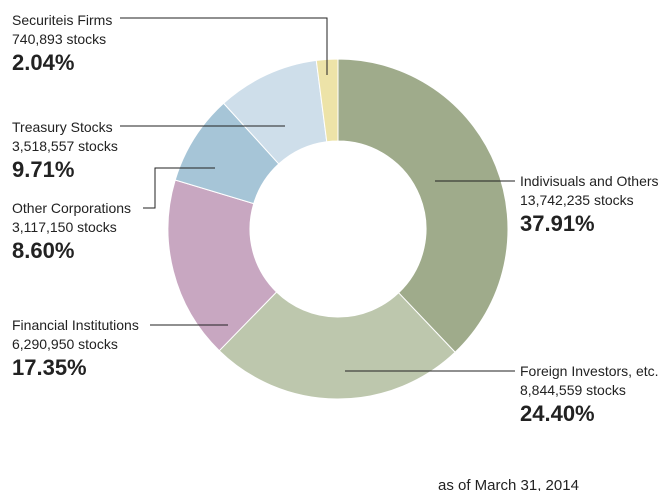 This screenshot has width=670, height=491. I want to click on share-label: 8,844,559 stocks, so click(573, 390).